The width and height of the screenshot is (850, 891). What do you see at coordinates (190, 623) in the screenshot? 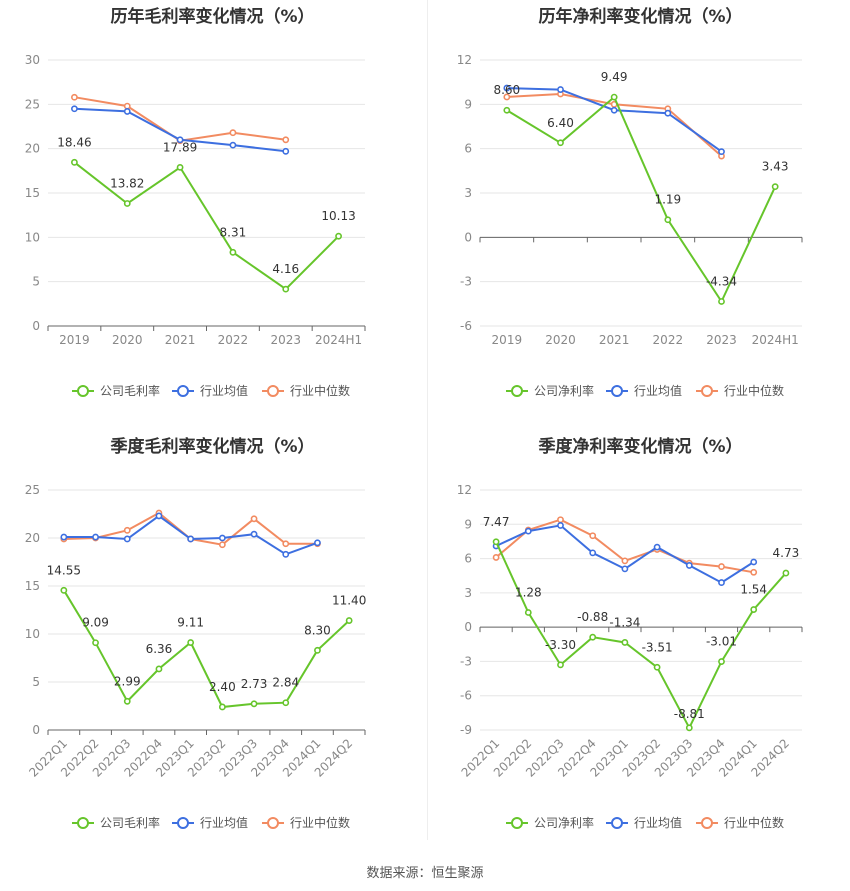
I see `data-label: 9.11` at bounding box center [190, 623].